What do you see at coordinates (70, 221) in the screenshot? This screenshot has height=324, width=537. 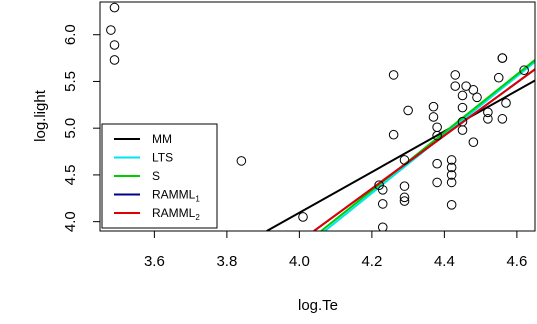 I see `y-tick-label: 4.0` at bounding box center [70, 221].